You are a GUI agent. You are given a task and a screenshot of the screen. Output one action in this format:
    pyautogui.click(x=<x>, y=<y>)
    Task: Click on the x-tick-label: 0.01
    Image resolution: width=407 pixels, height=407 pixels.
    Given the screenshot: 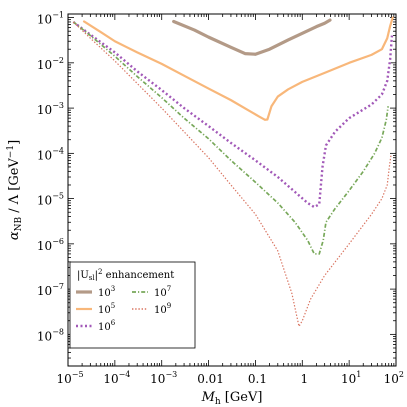 What is the action you would take?
    pyautogui.click(x=210, y=379)
    